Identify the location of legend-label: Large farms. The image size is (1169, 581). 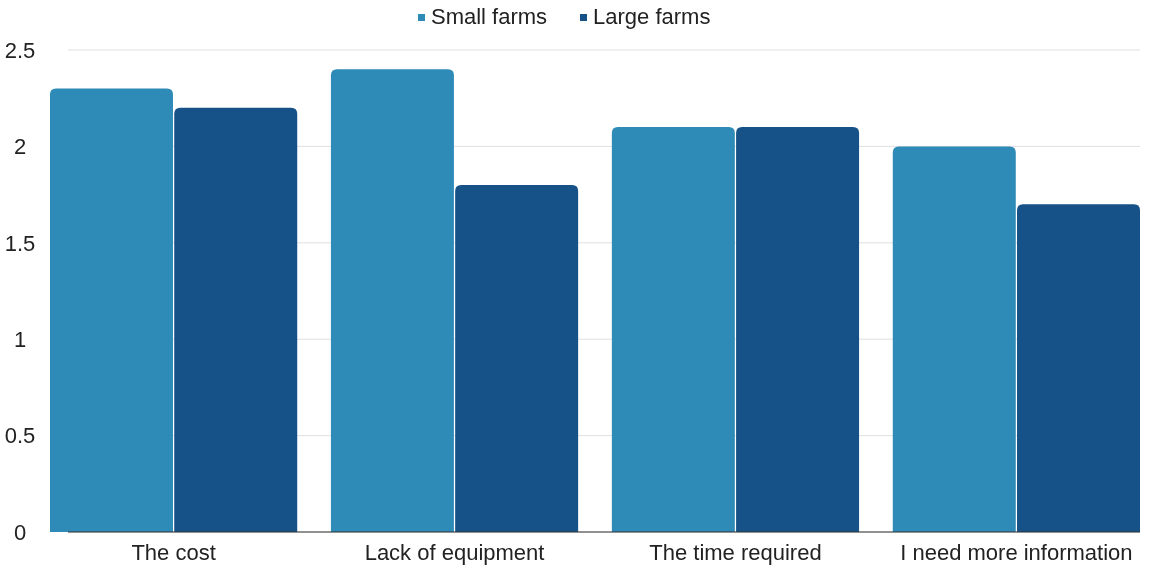
(652, 16).